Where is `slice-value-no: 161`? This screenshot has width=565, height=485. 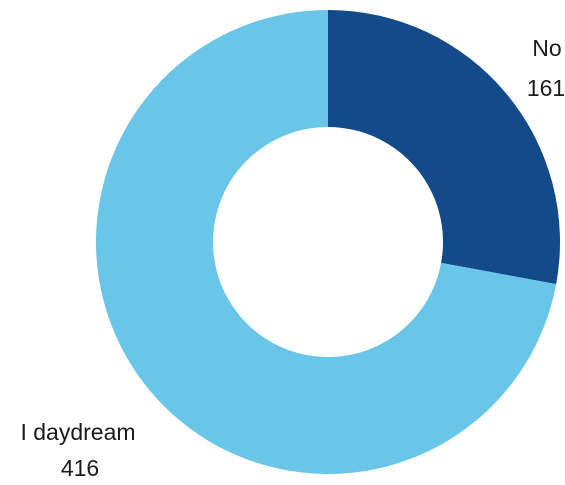 slice-value-no: 161 is located at coordinates (546, 88).